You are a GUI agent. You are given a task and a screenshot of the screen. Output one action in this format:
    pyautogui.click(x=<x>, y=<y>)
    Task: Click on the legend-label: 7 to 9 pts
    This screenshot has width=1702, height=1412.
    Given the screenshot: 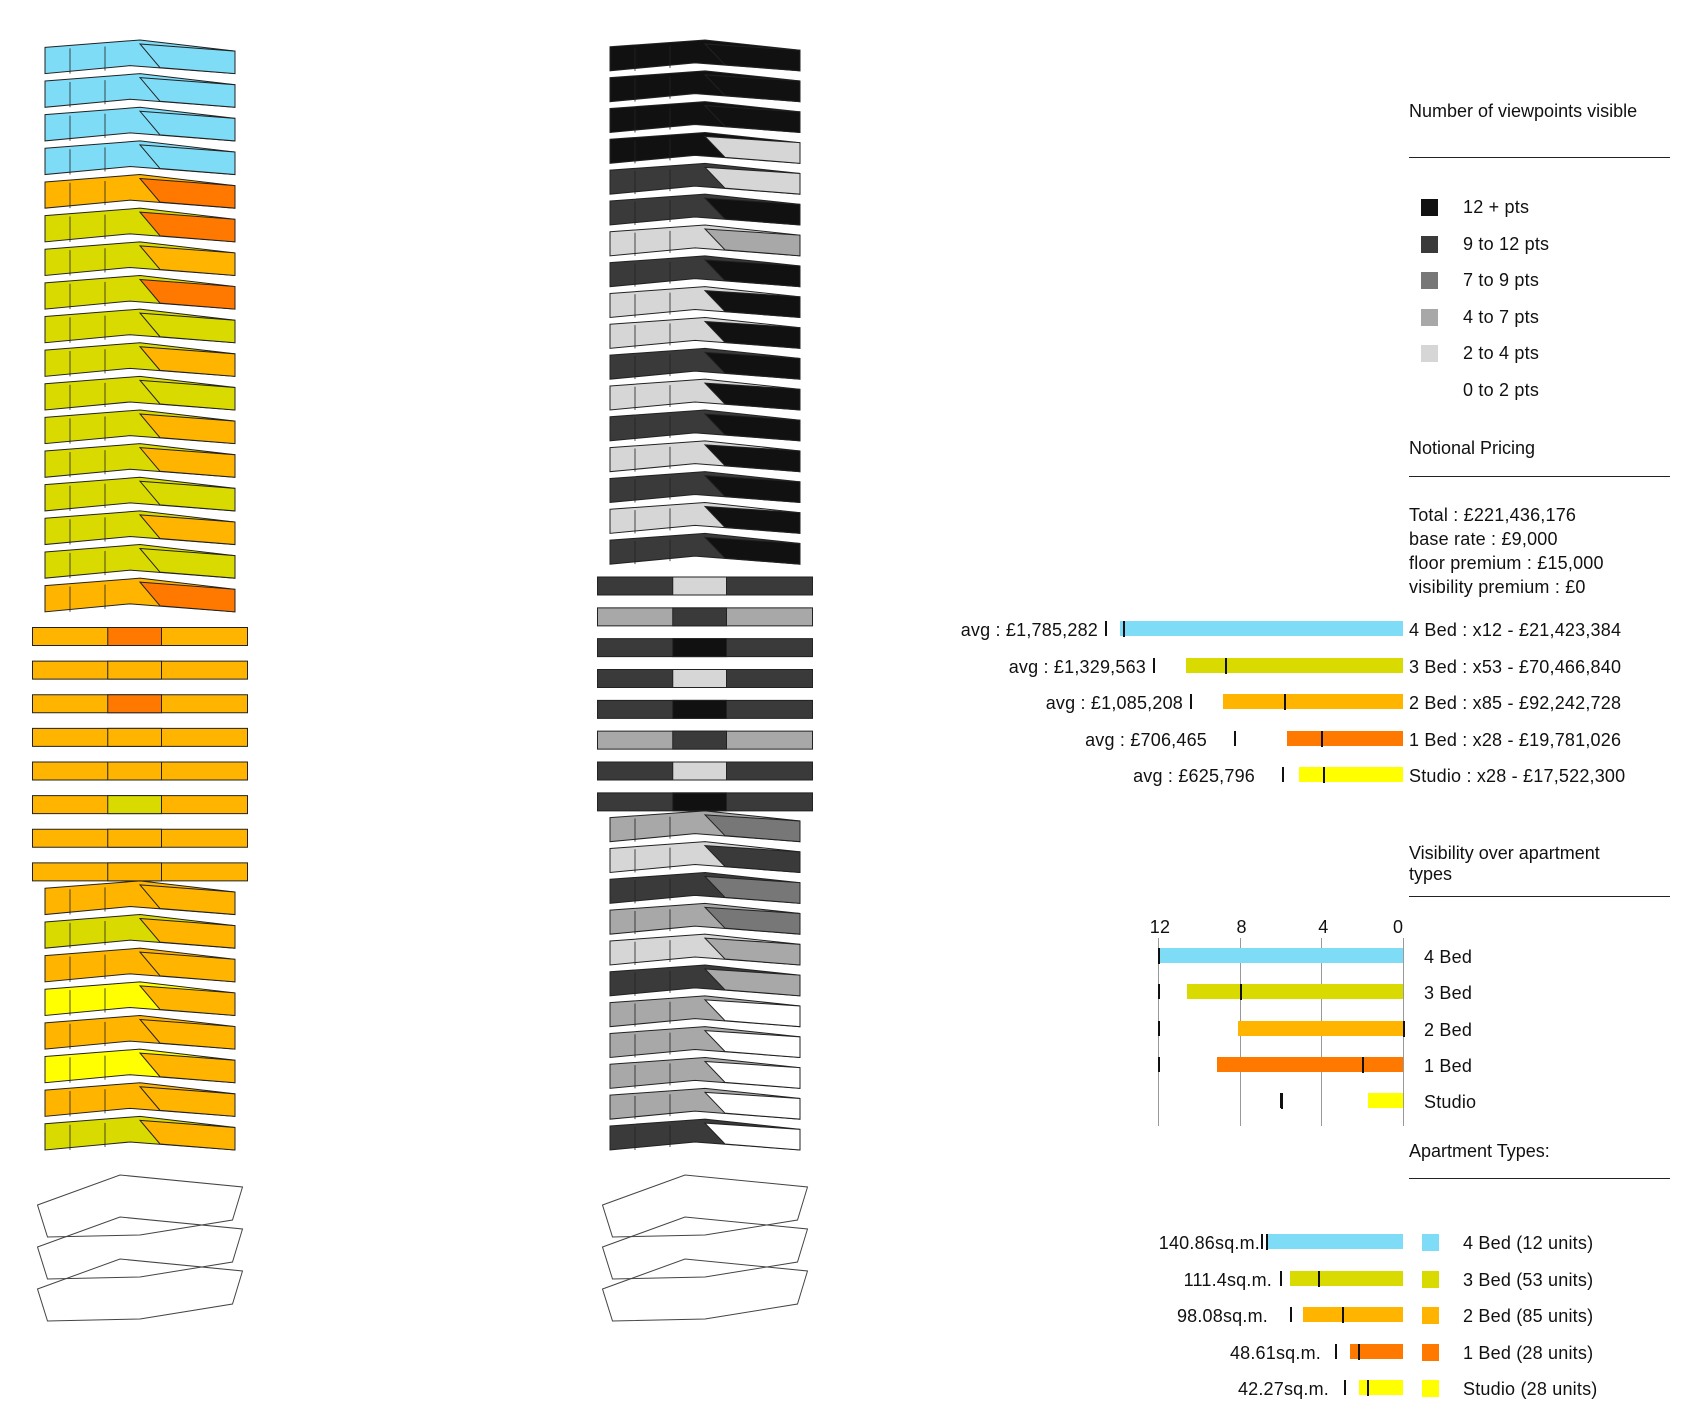 What is the action you would take?
    pyautogui.click(x=1501, y=280)
    